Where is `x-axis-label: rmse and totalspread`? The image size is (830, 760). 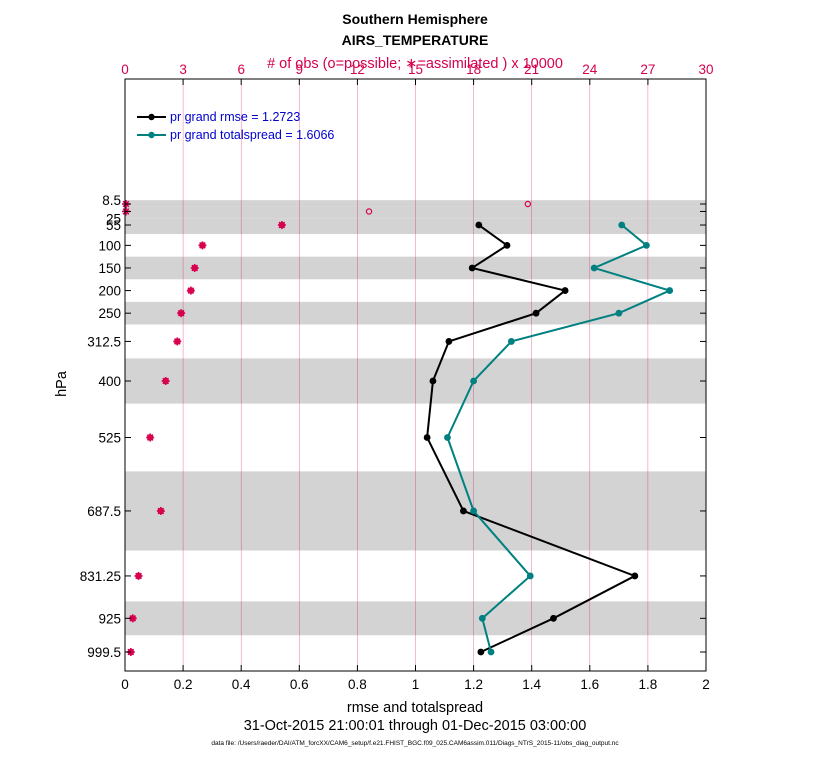
x-axis-label: rmse and totalspread is located at coordinates (415, 708).